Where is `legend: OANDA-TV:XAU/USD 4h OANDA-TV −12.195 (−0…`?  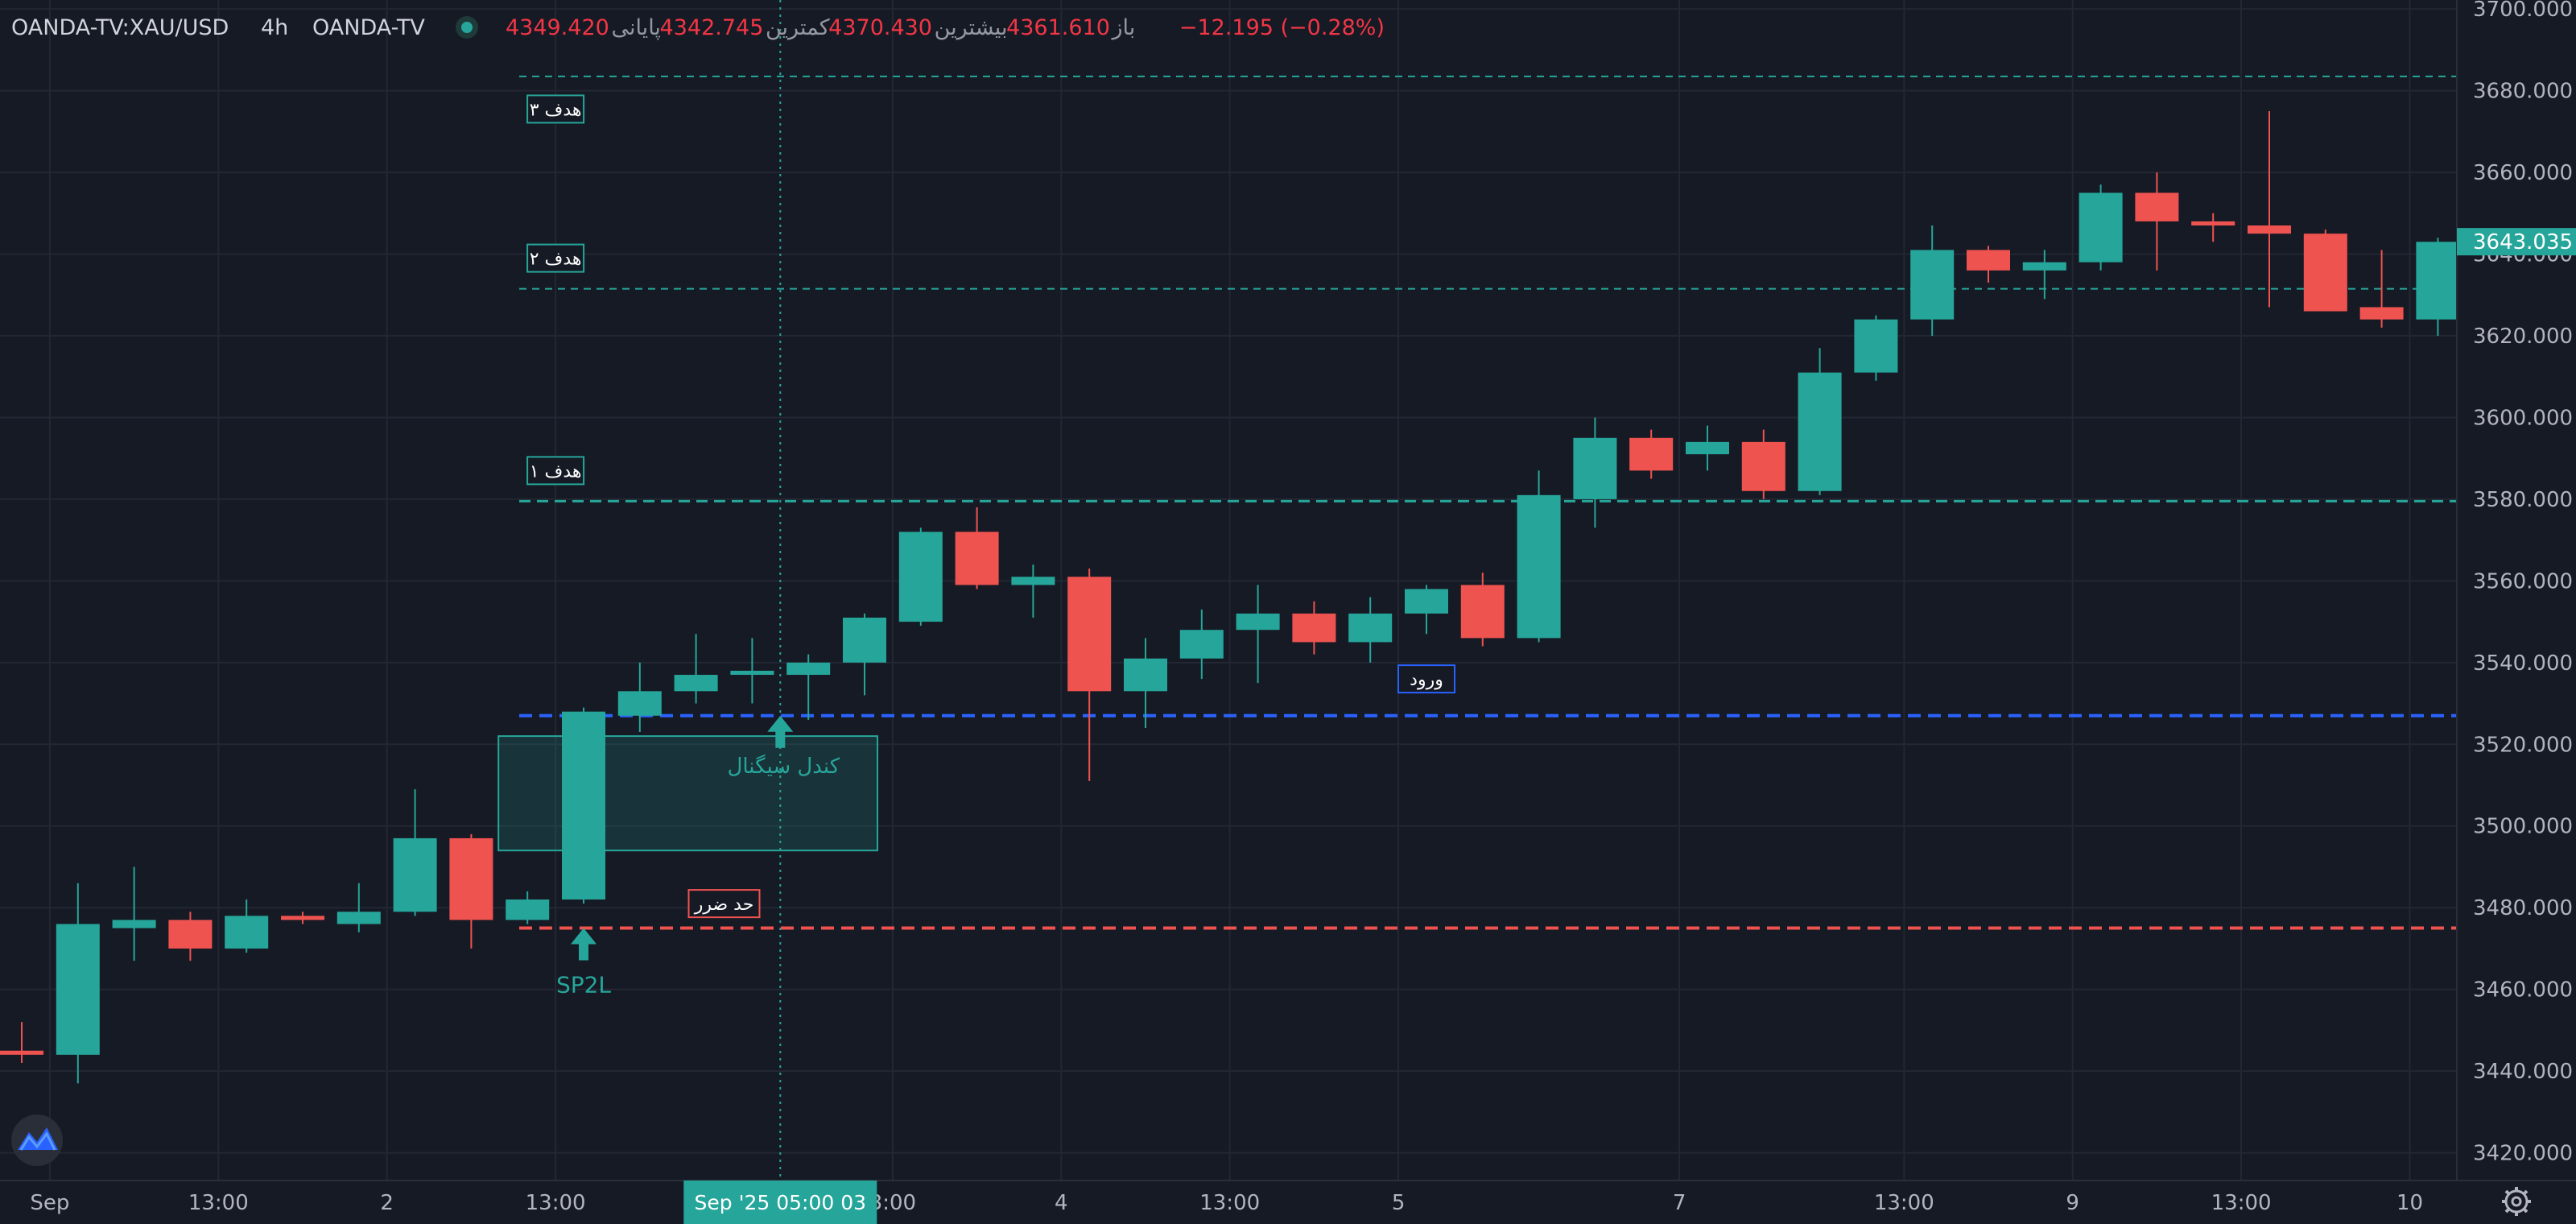
legend: OANDA-TV:XAU/USD 4h OANDA-TV −12.195 (−0… is located at coordinates (698, 27).